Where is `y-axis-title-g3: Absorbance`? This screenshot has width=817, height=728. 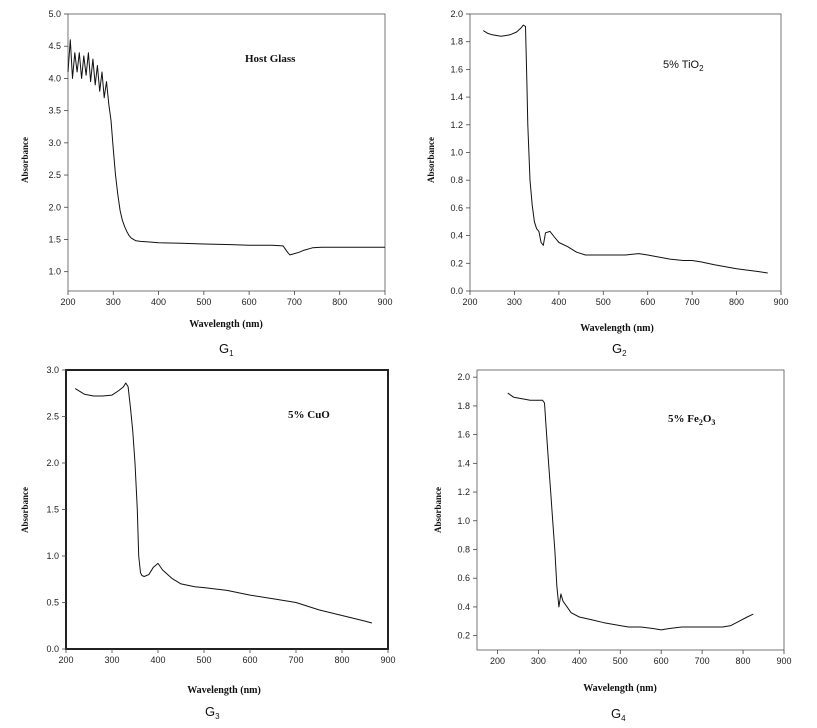
y-axis-title-g3: Absorbance is located at coordinates (25, 510).